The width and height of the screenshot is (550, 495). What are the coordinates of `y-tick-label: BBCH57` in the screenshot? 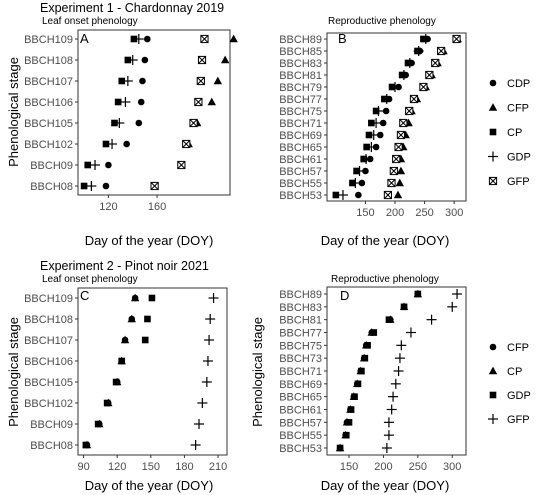 It's located at (300, 172).